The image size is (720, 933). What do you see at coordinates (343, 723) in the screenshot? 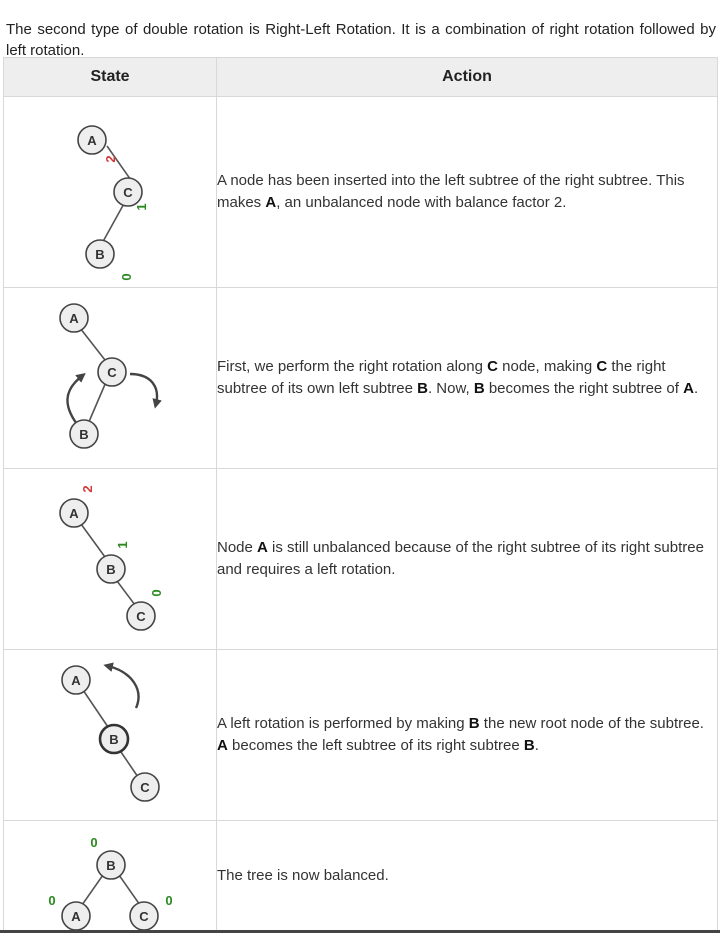
I see `action-text: A left rotation is performed by making` at bounding box center [343, 723].